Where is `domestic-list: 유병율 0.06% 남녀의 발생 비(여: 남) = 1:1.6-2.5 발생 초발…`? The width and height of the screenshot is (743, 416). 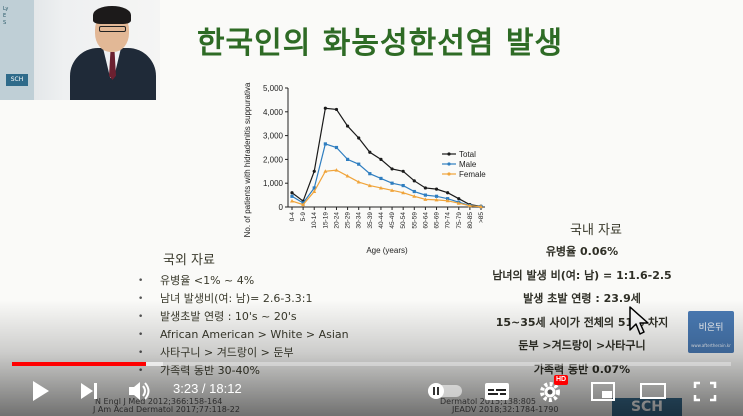 domestic-list: 유병율 0.06% 남녀의 발생 비(여: 남) = 1:1.6-2.5 발생 초발… is located at coordinates (582, 310).